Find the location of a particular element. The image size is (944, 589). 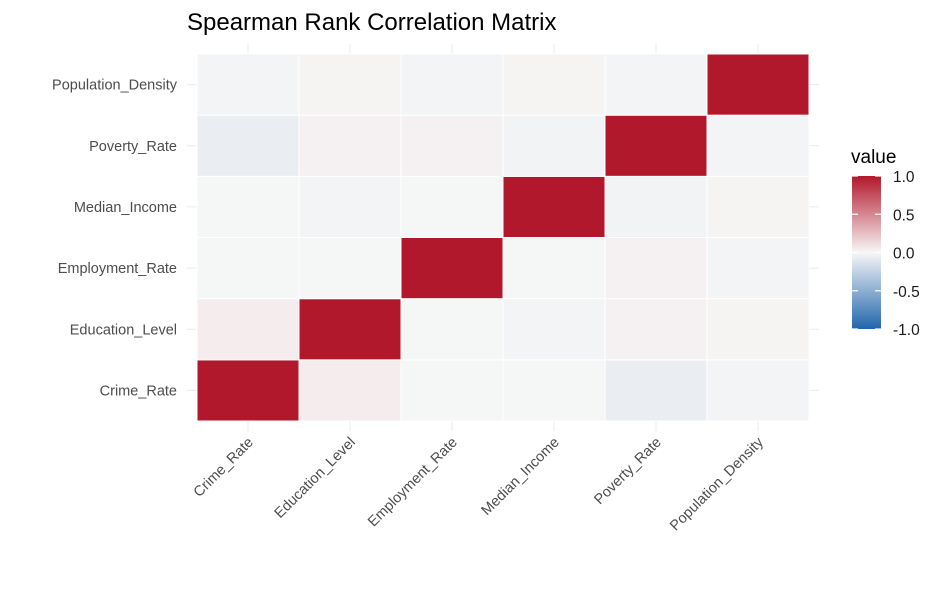

heatmap-tile-Education_Level-Crime_Rate is located at coordinates (350, 390).